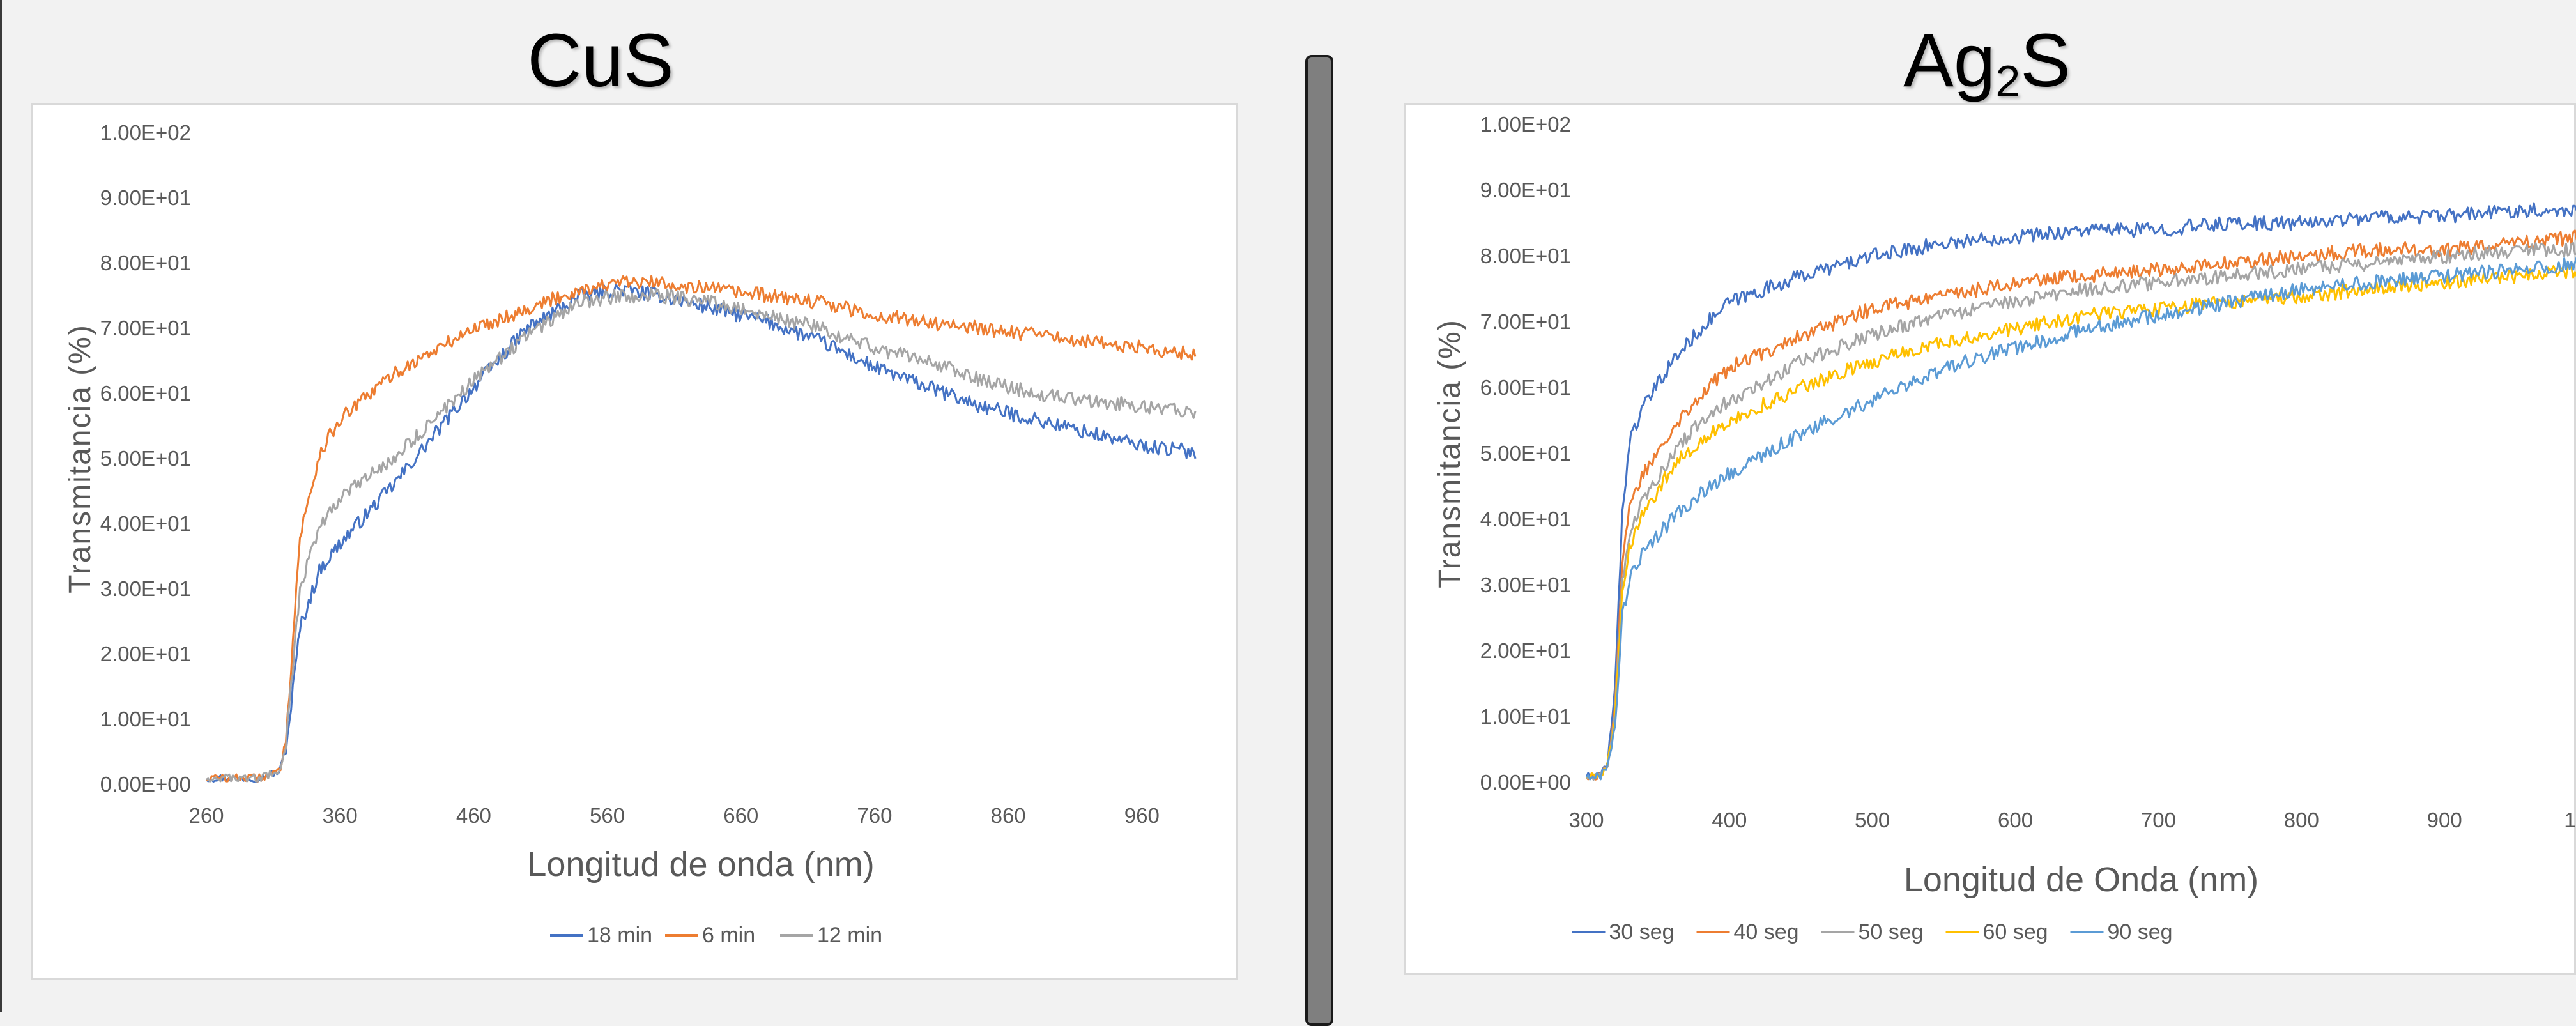 This screenshot has height=1026, width=2576. I want to click on ag2s-x-tick-label: 900, so click(2444, 820).